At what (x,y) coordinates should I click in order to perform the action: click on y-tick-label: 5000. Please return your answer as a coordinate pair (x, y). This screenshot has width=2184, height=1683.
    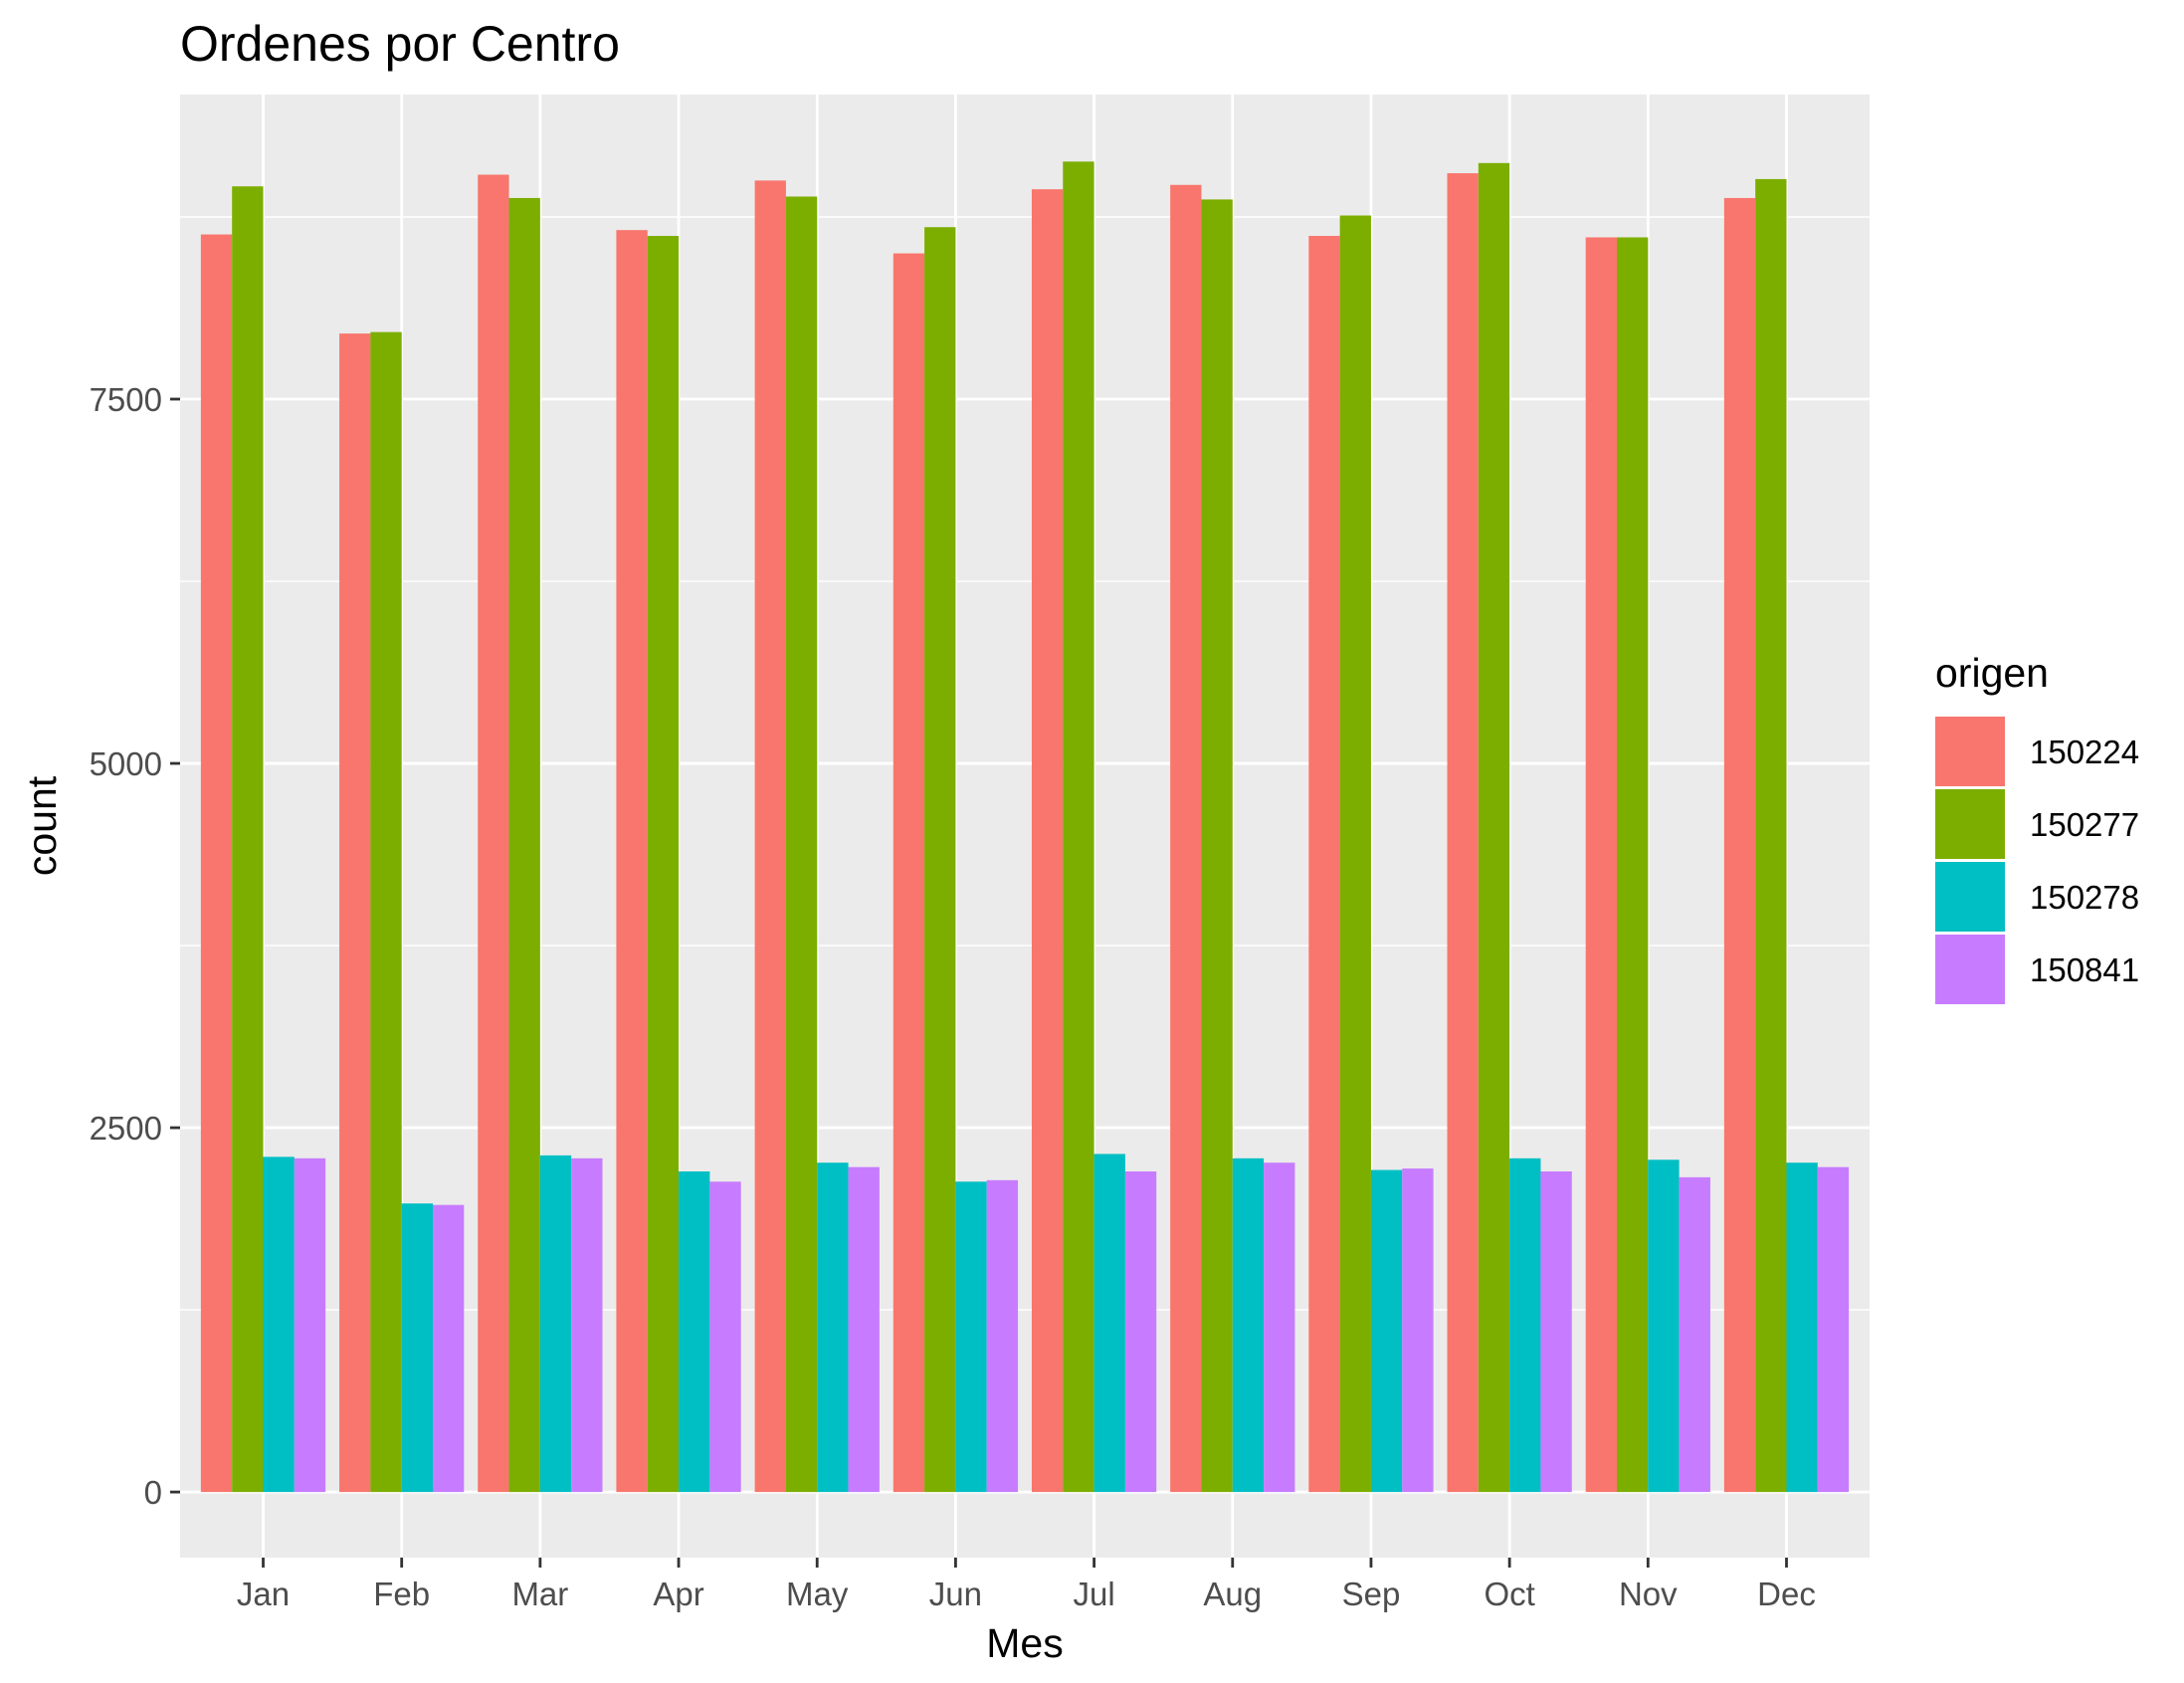
    Looking at the image, I should click on (126, 763).